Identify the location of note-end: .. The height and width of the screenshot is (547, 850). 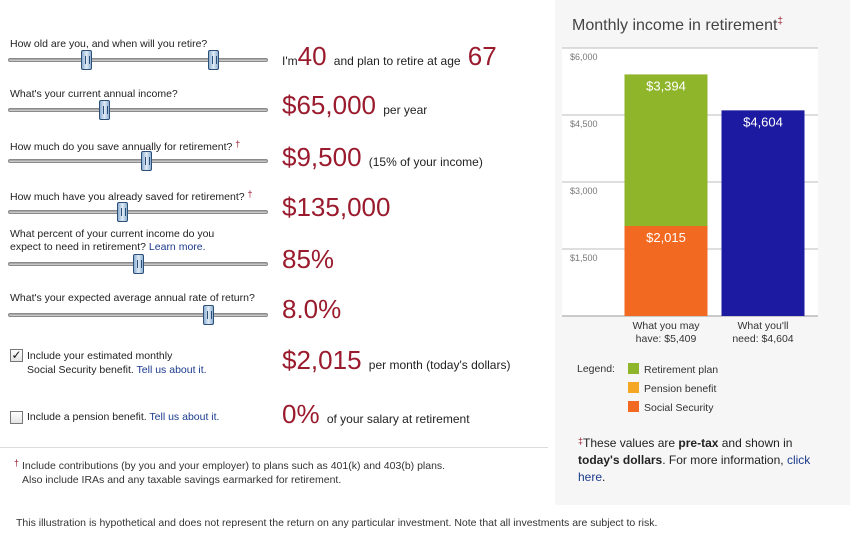
(604, 477).